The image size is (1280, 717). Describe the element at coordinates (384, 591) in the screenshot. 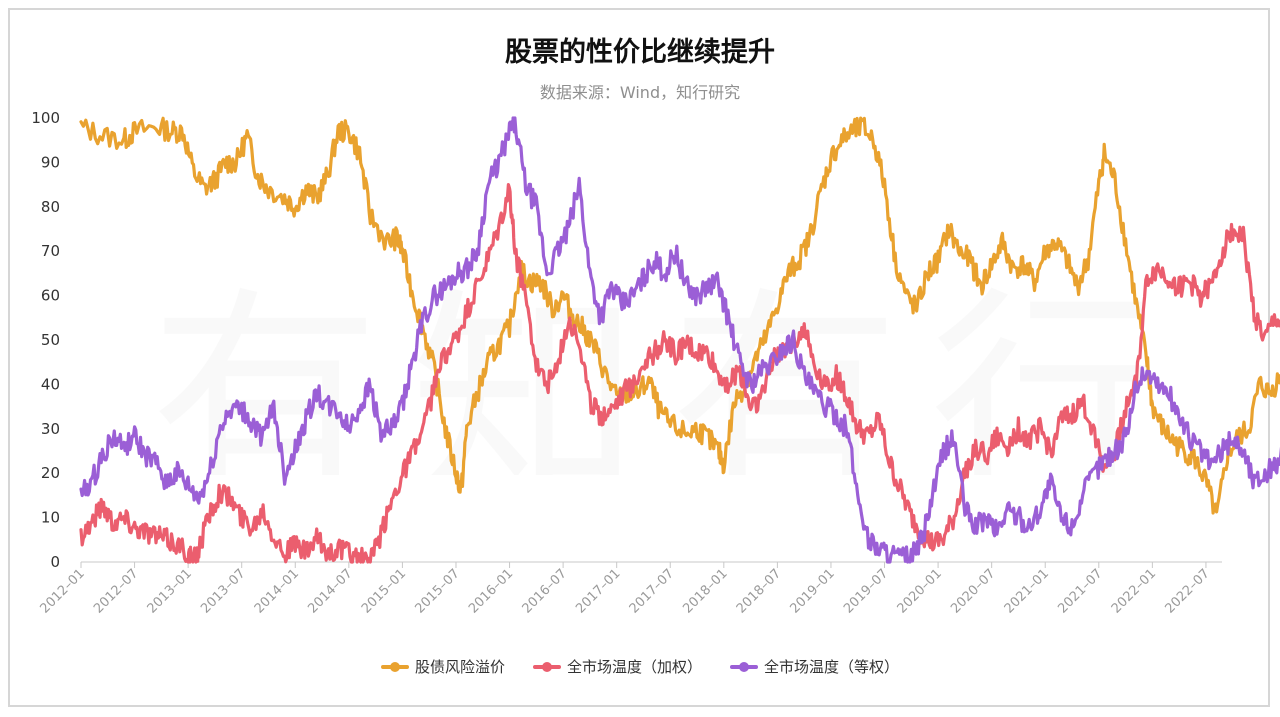

I see `x-tick-label: 2015–01` at that location.